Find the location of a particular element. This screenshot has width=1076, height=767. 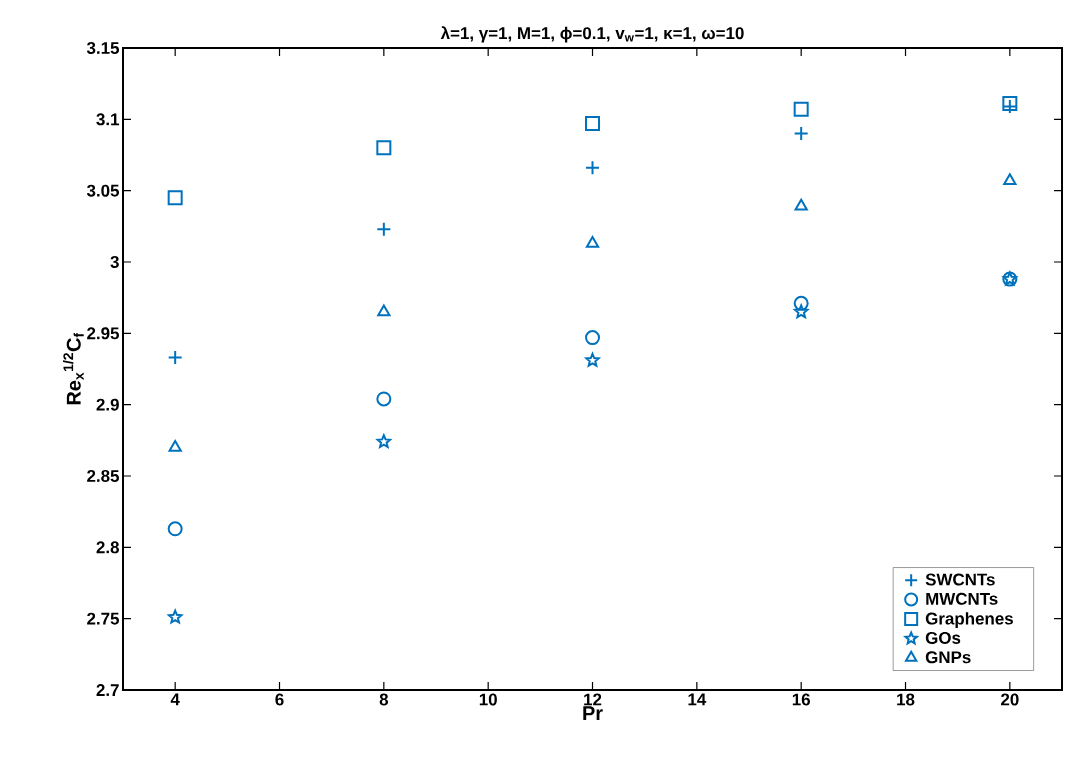

x-tick-label: 4 is located at coordinates (175, 699).